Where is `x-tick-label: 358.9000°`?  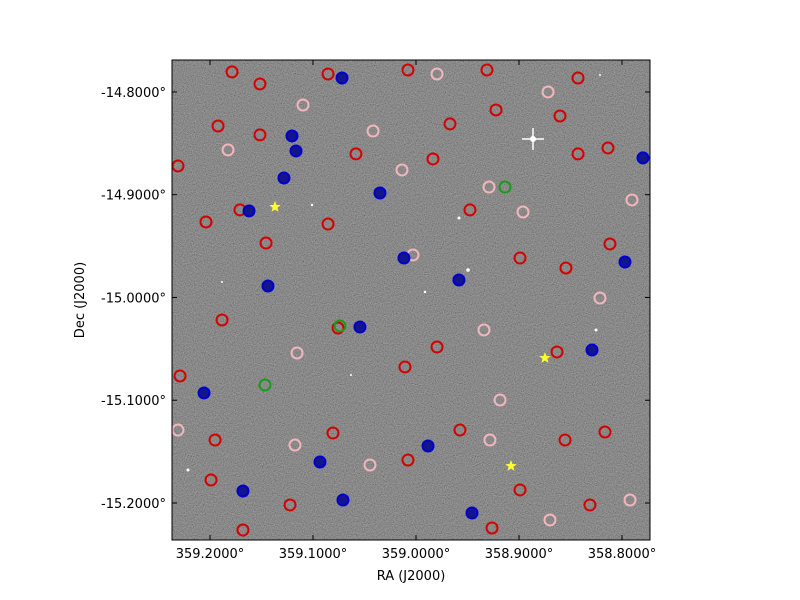 x-tick-label: 358.9000° is located at coordinates (519, 554).